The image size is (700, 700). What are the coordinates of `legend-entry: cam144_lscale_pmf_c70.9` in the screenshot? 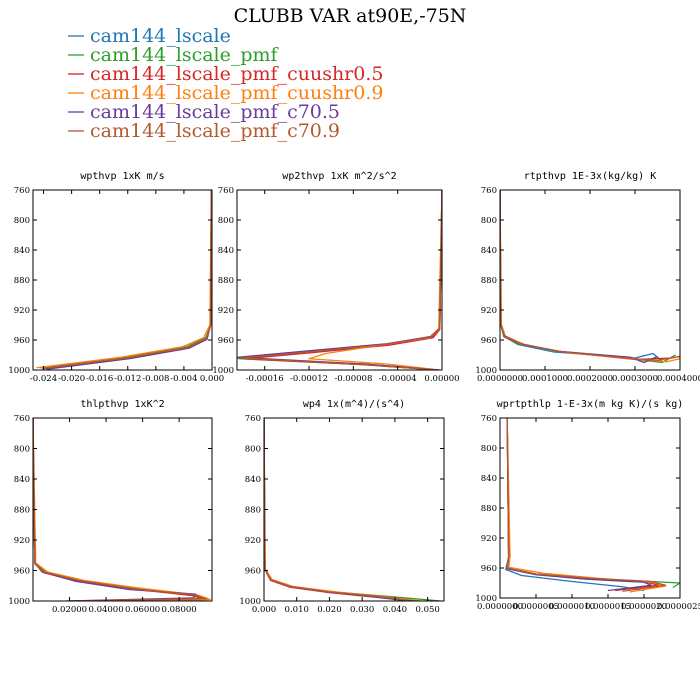 It's located at (204, 131).